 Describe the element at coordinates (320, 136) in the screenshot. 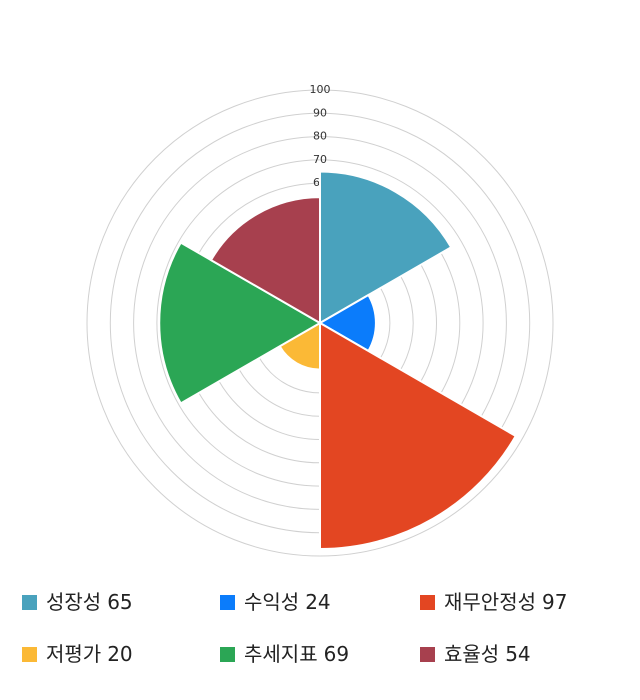

I see `r-tick-label: 80` at that location.